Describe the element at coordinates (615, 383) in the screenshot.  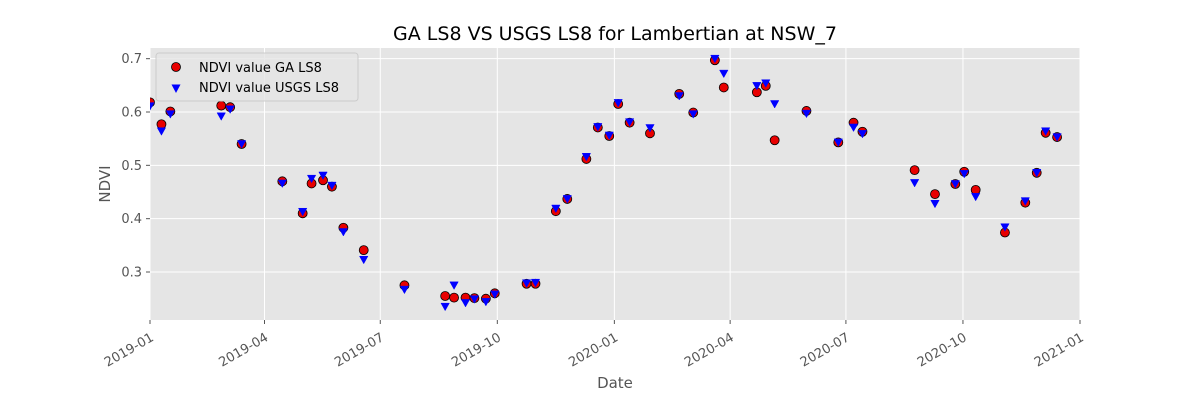
I see `x-axis-label: Date` at that location.